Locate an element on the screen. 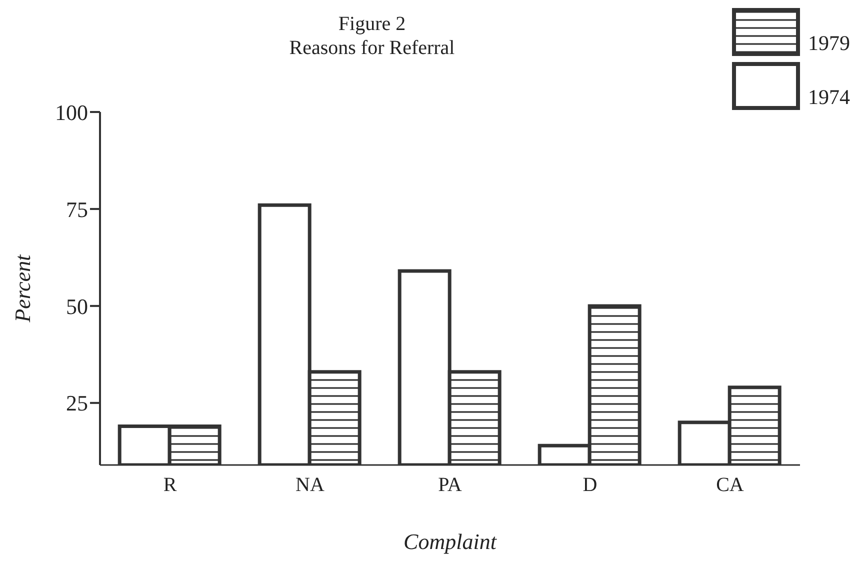  legend-label: 1979 is located at coordinates (829, 43).